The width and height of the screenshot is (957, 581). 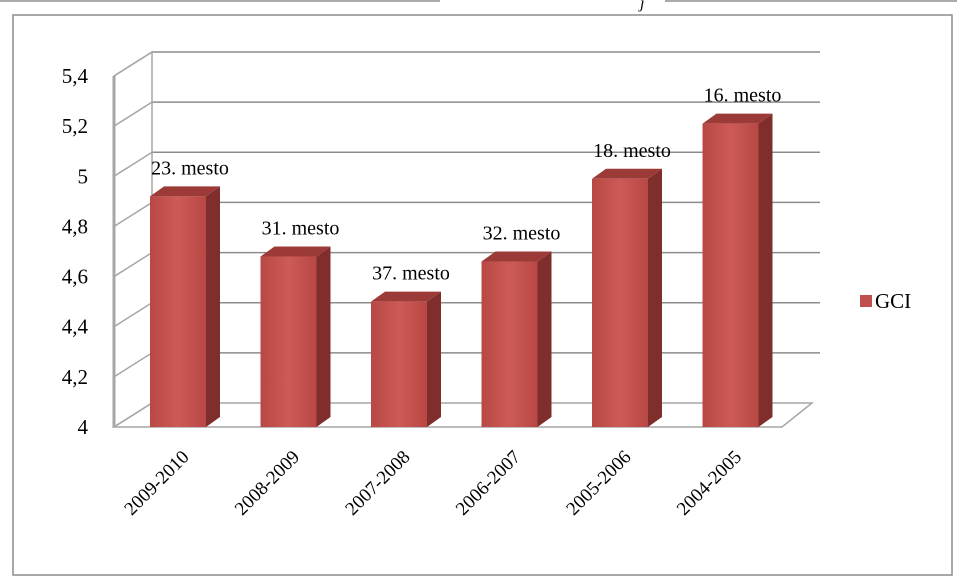 I want to click on legend-swatch, so click(x=866, y=301).